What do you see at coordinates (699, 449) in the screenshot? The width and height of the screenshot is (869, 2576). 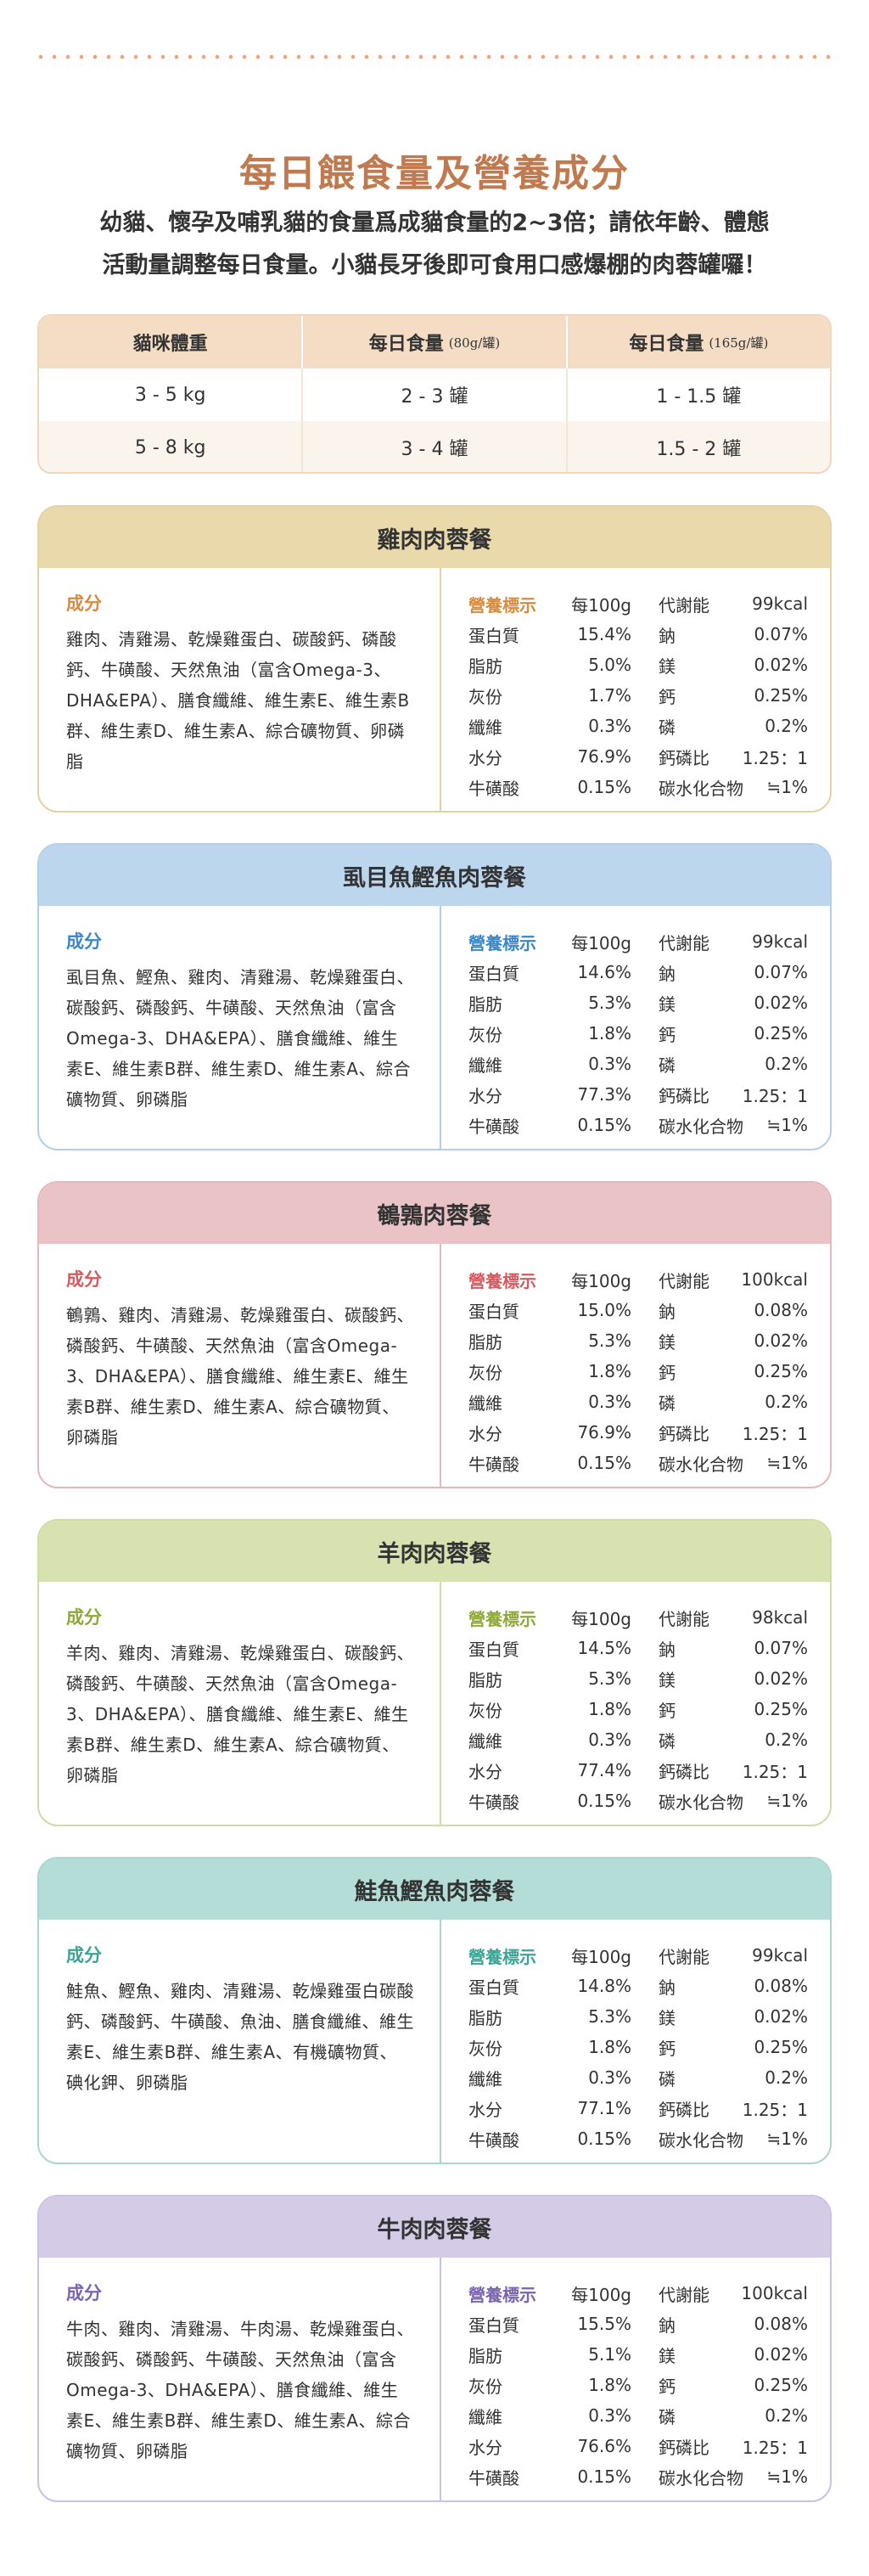 I see `table-cell: 1.5 - 2 罐` at bounding box center [699, 449].